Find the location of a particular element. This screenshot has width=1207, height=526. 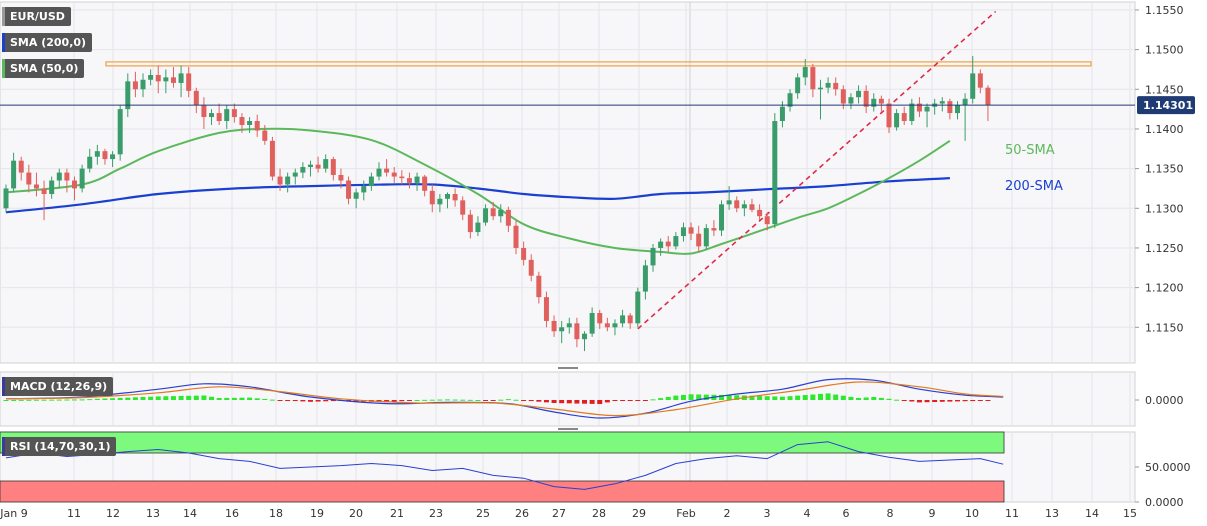

x-tick-label: 13 is located at coordinates (1052, 513).